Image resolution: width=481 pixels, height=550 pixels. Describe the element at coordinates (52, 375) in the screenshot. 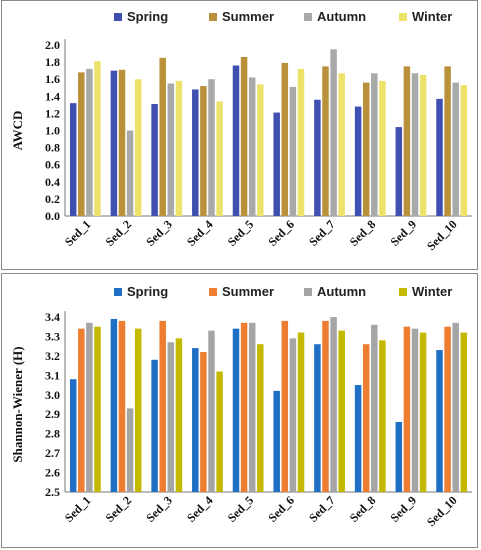

I see `y-tick-label: 3.1` at that location.